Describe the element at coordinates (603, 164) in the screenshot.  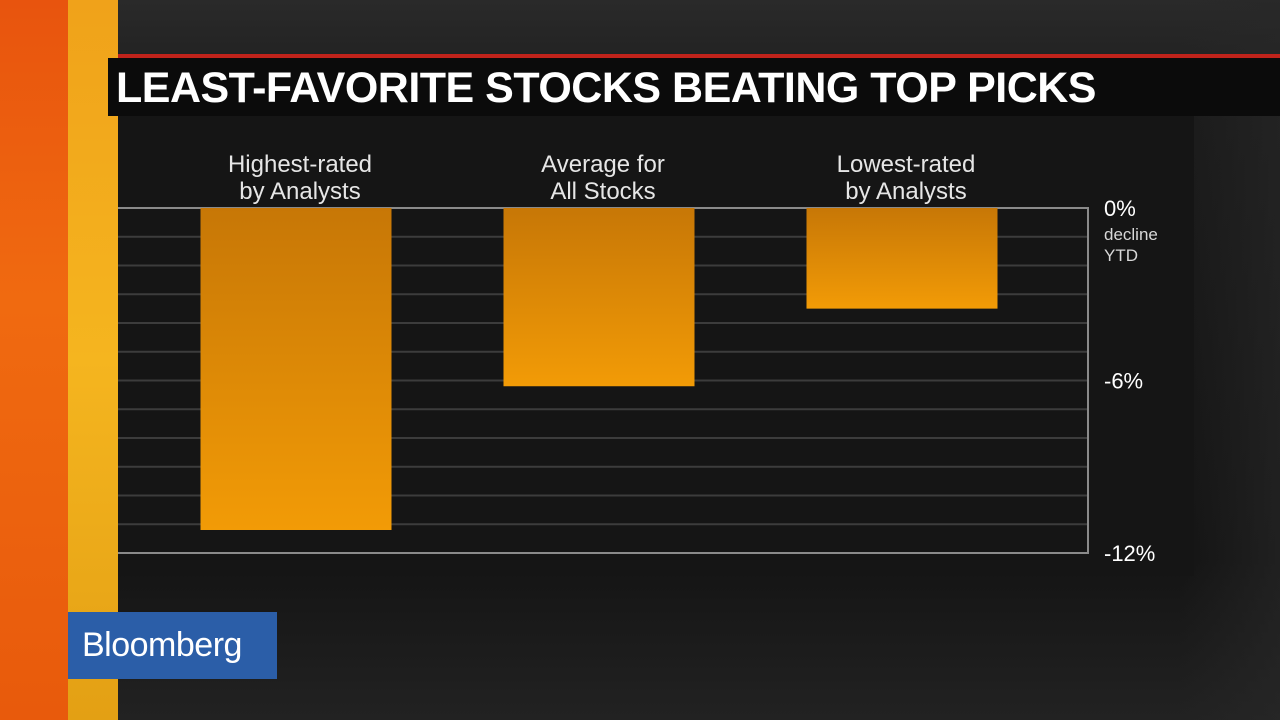
I see `category-label: Average for` at that location.